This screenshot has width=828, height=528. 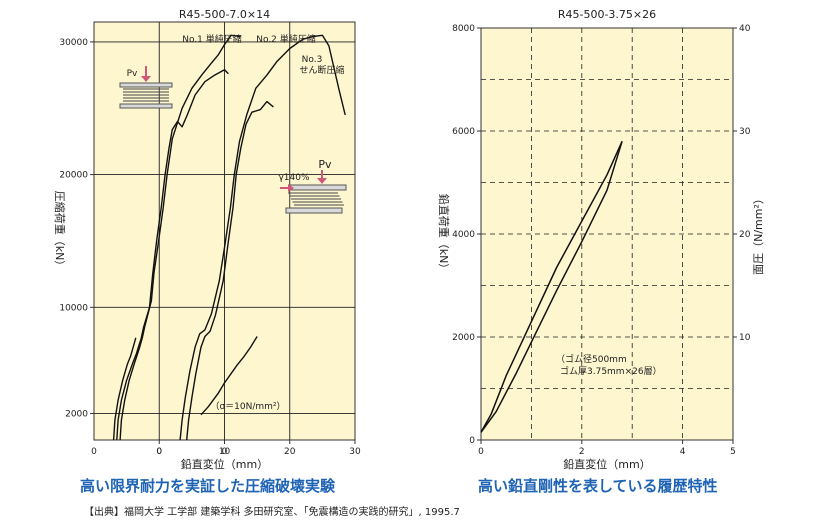 What do you see at coordinates (73, 308) in the screenshot?
I see `left-ytick-label: 10000` at bounding box center [73, 308].